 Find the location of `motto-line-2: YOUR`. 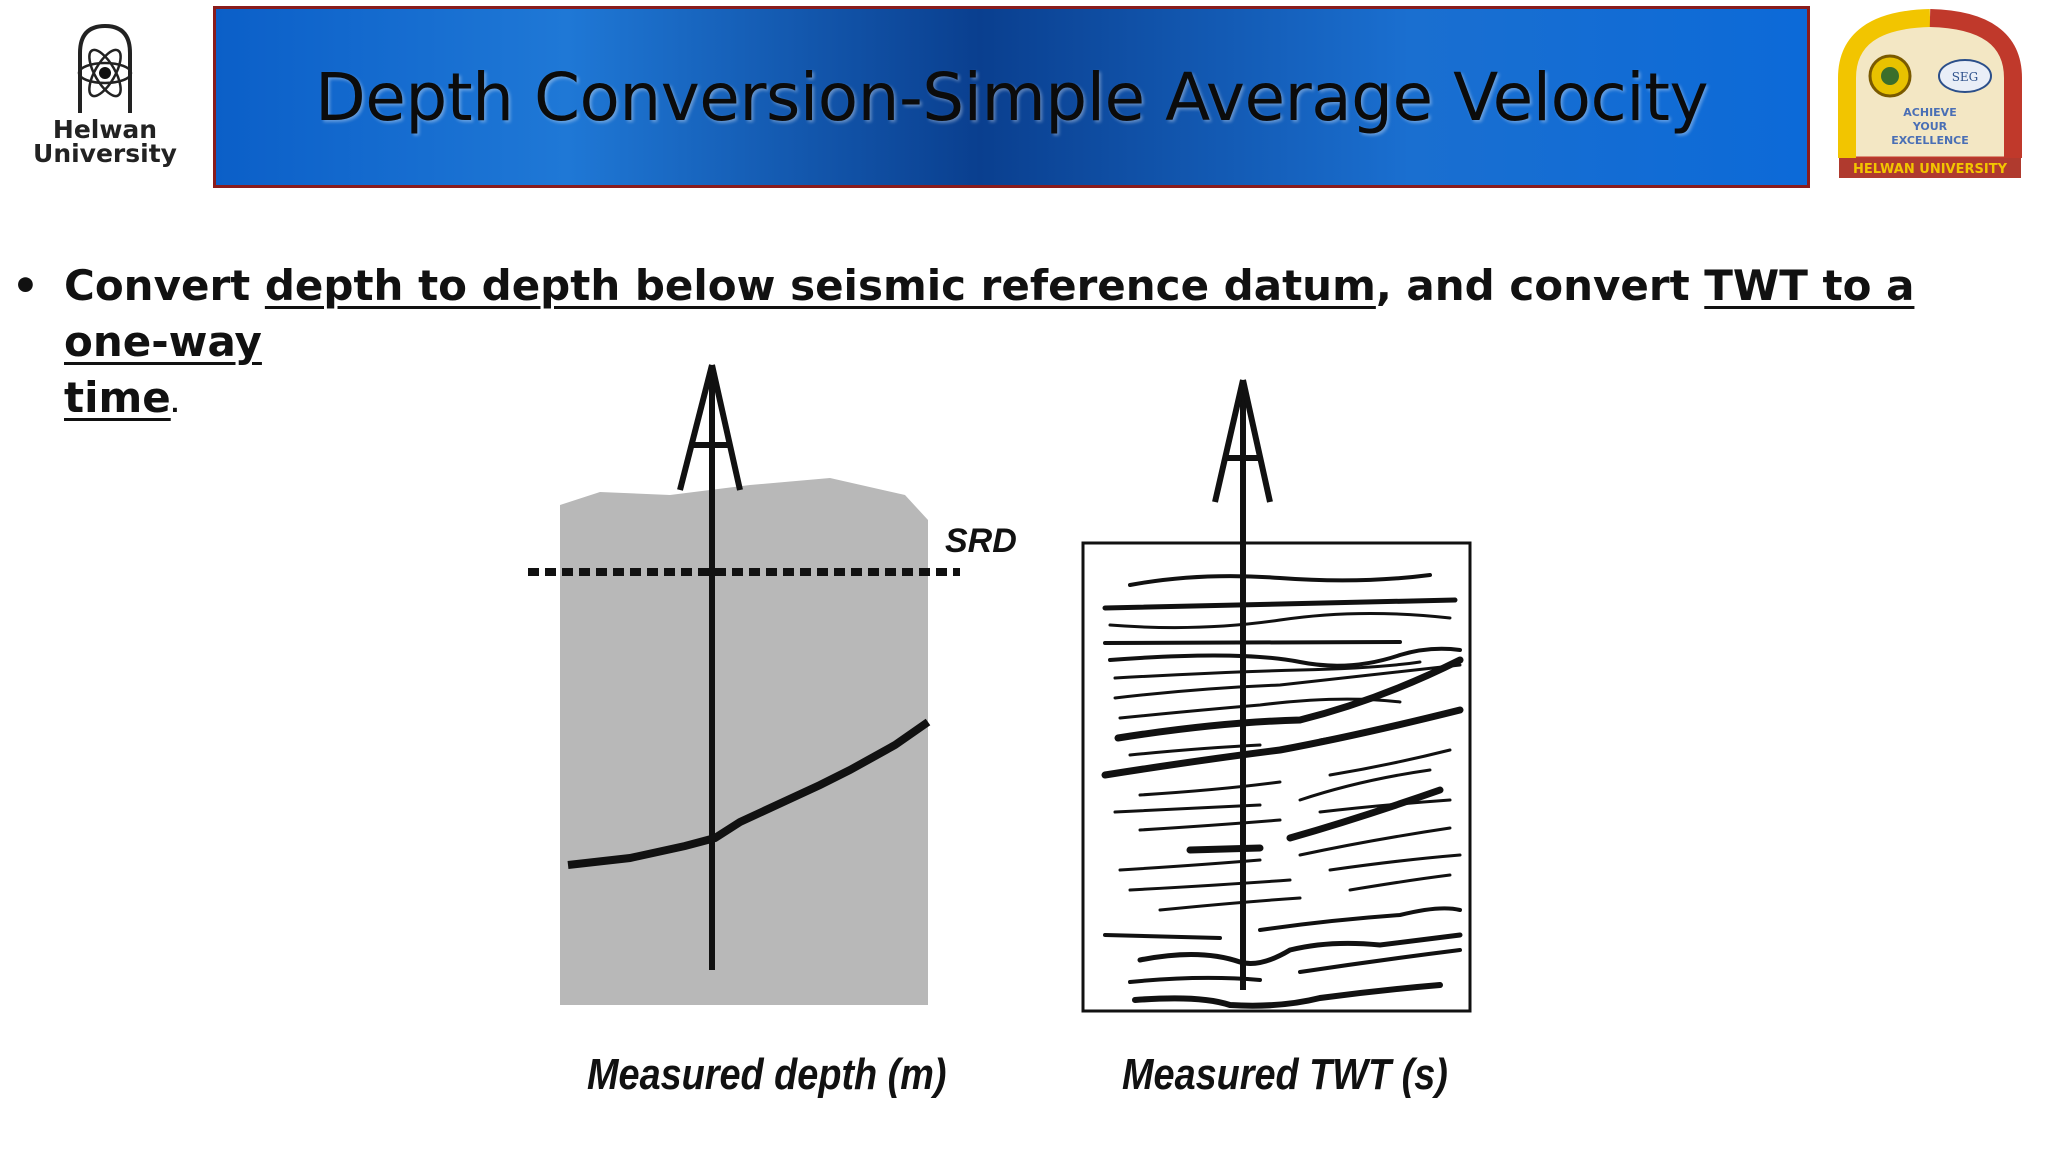

motto-line-2: YOUR is located at coordinates (1930, 126).